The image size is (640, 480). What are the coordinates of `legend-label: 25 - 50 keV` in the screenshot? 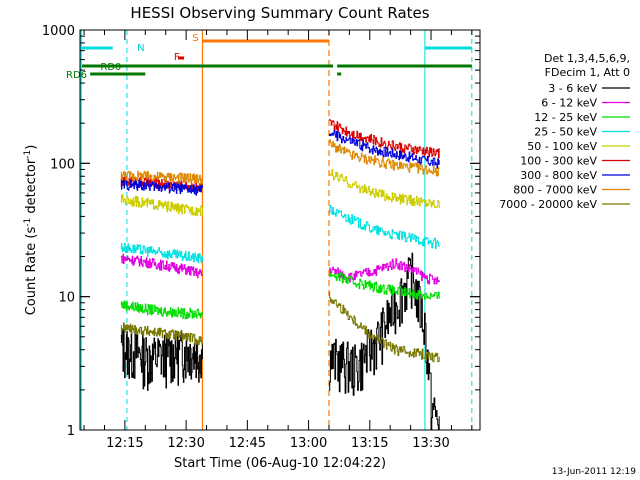 It's located at (565, 132).